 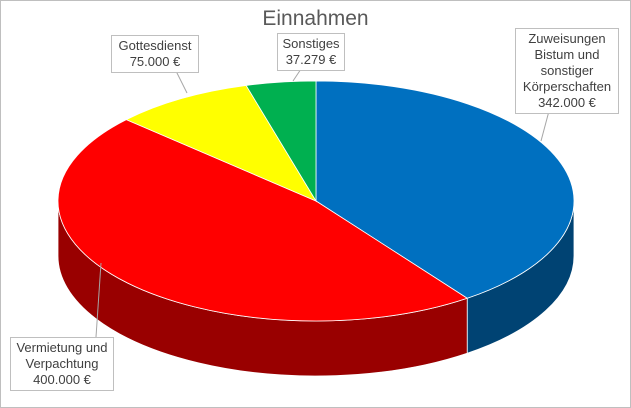 I want to click on value-label: 37.279 €, so click(x=311, y=59).